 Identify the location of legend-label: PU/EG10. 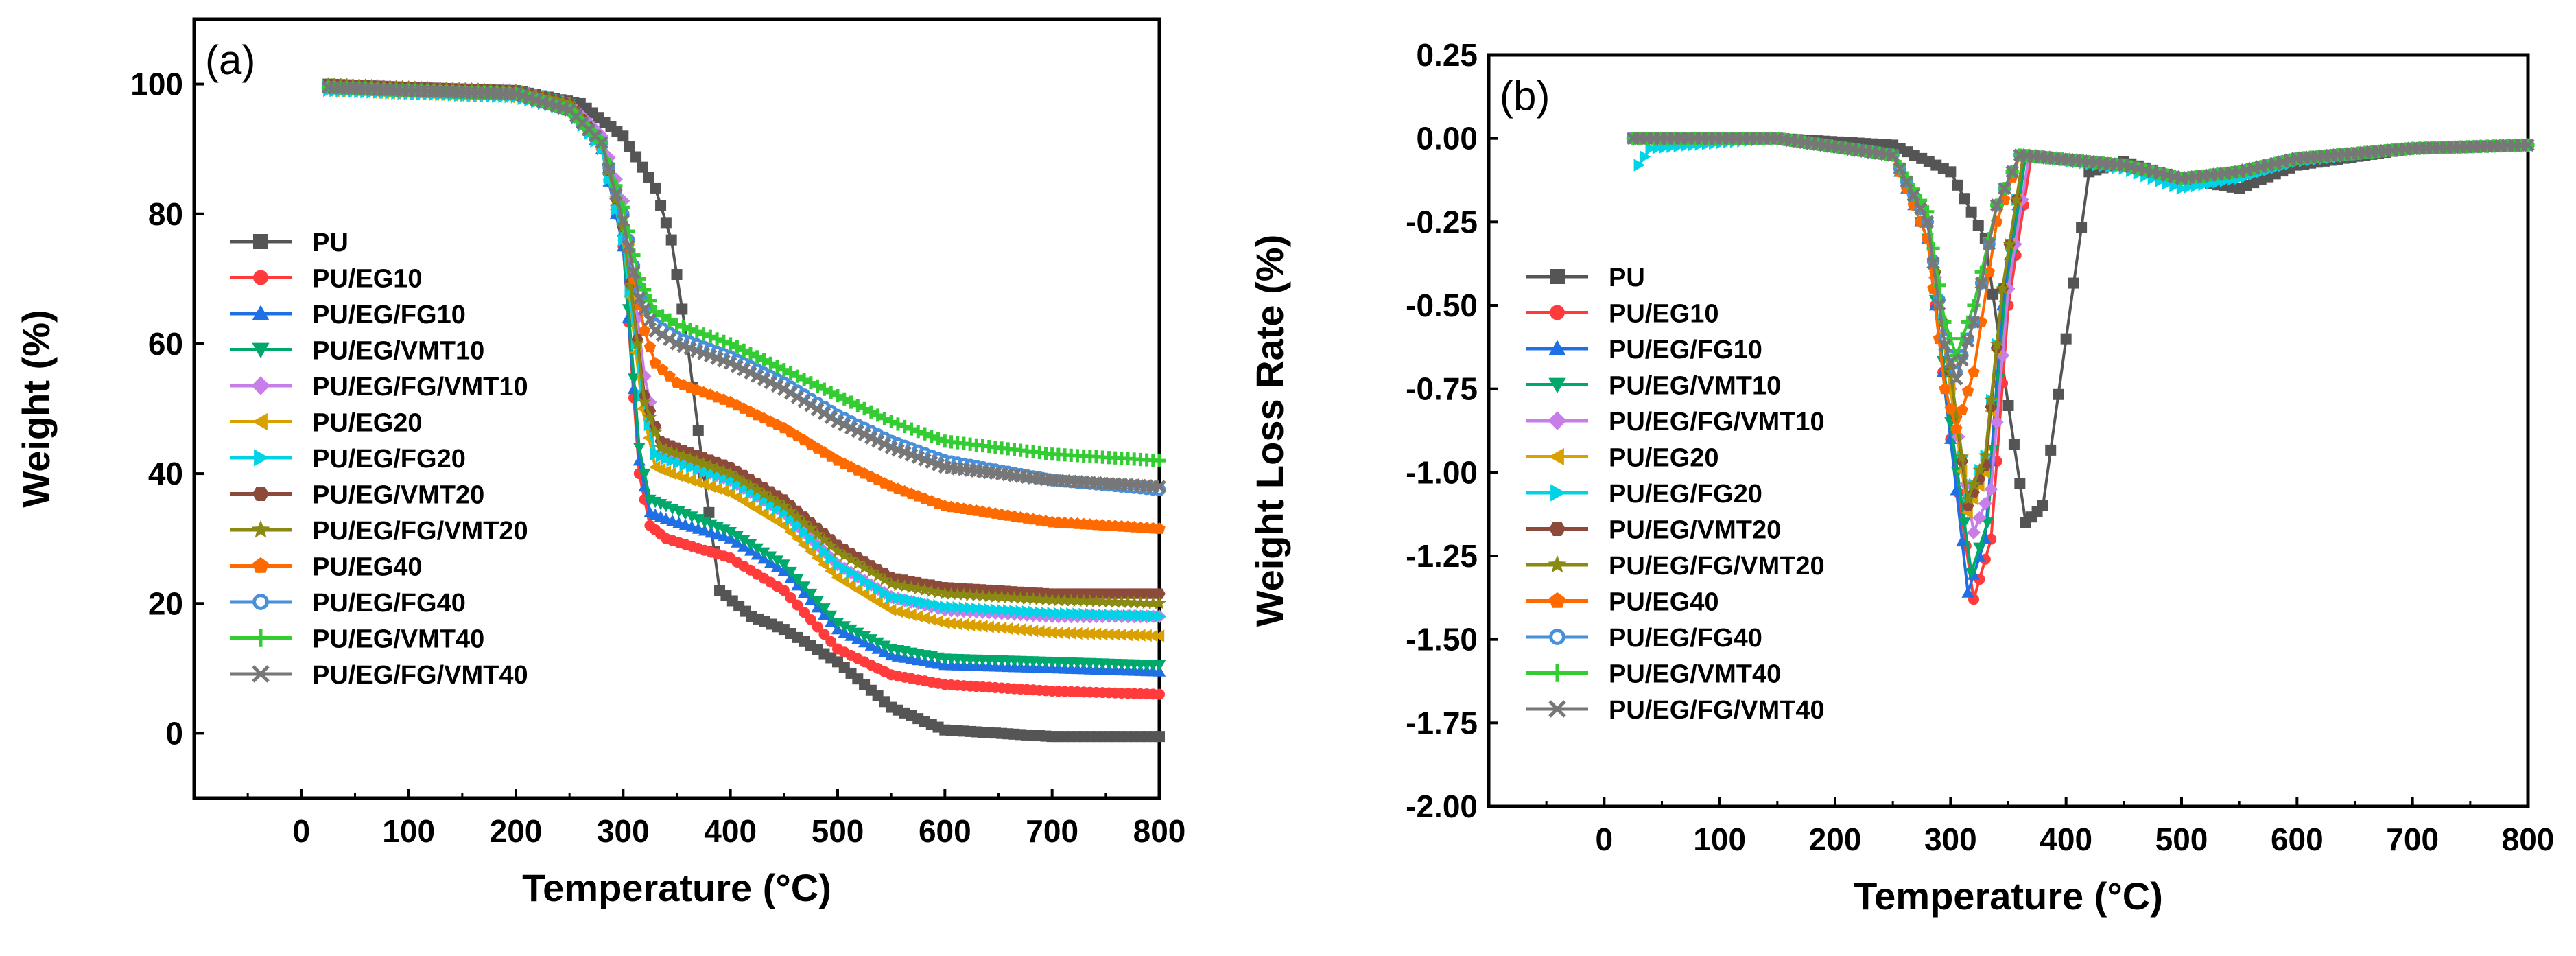
(367, 279).